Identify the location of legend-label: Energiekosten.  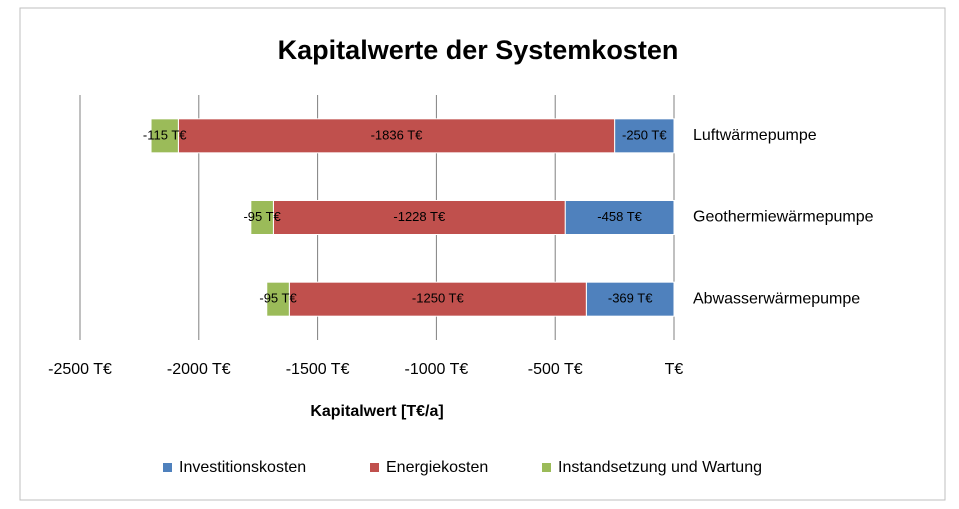
(437, 467).